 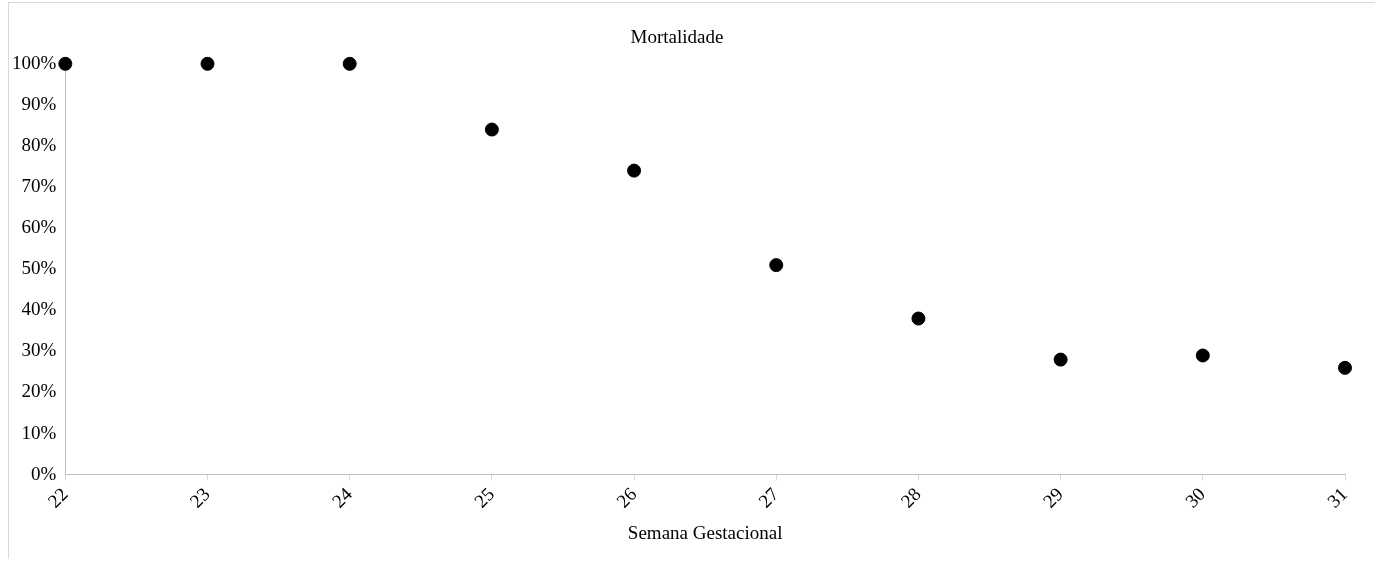 I want to click on x-tick-label: 24, so click(x=342, y=497).